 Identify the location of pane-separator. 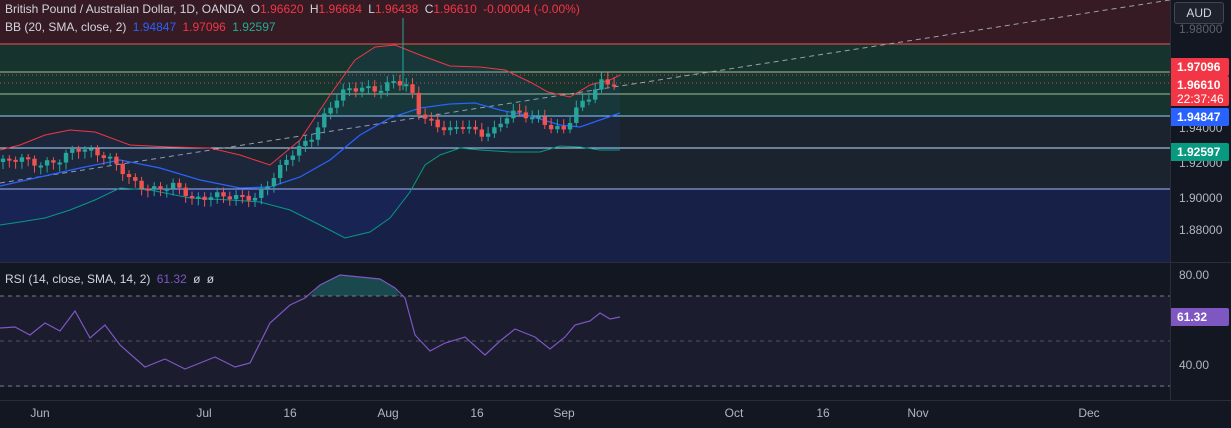
(615, 262).